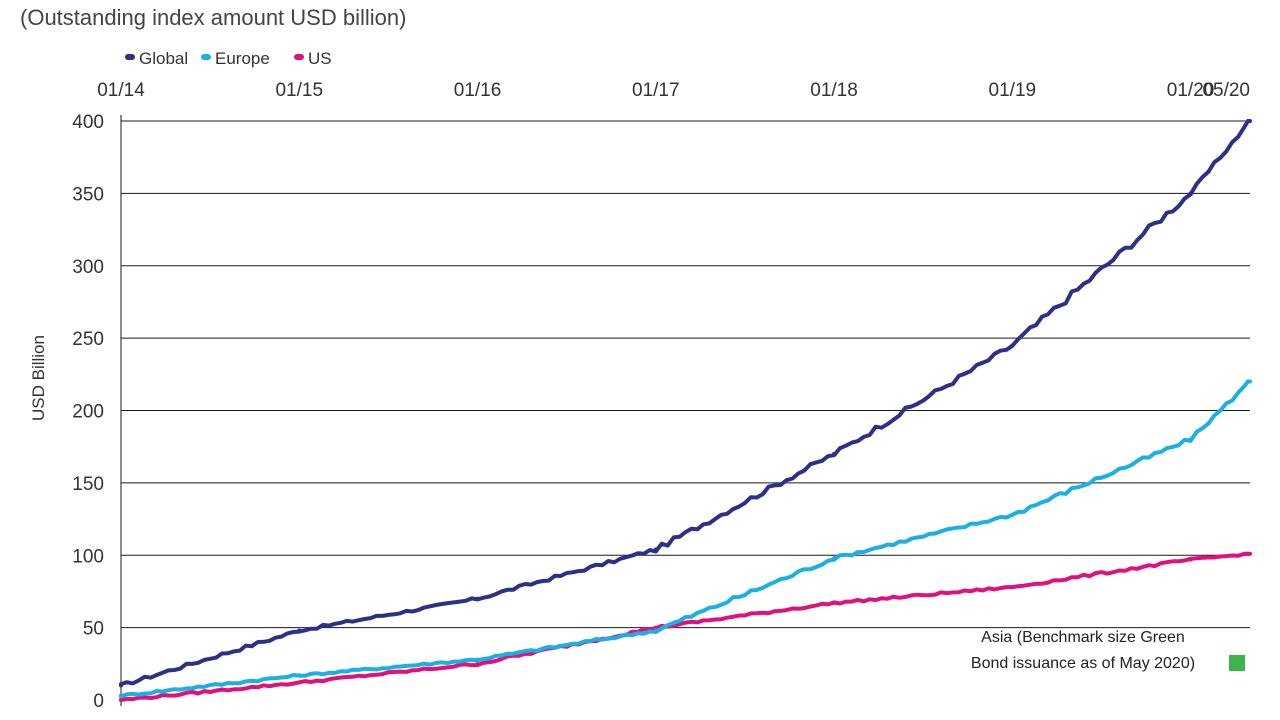 The width and height of the screenshot is (1280, 720). I want to click on chart-subtitle: (Outstanding index amount USD billion), so click(213, 17).